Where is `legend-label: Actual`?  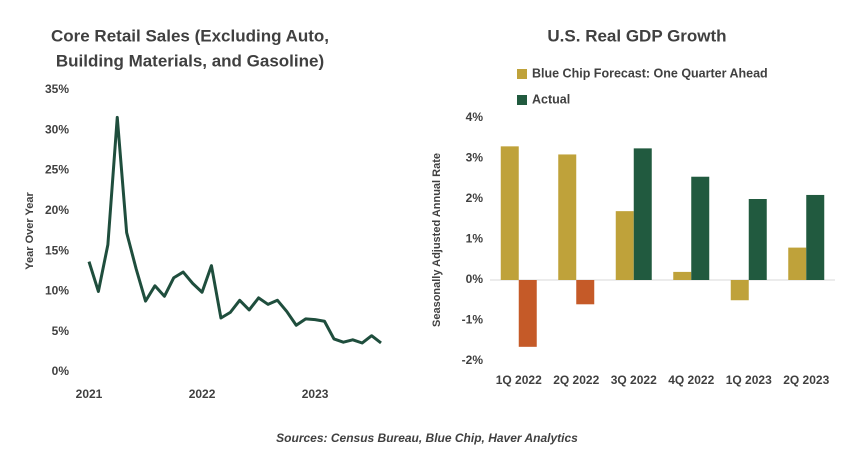
legend-label: Actual is located at coordinates (551, 99).